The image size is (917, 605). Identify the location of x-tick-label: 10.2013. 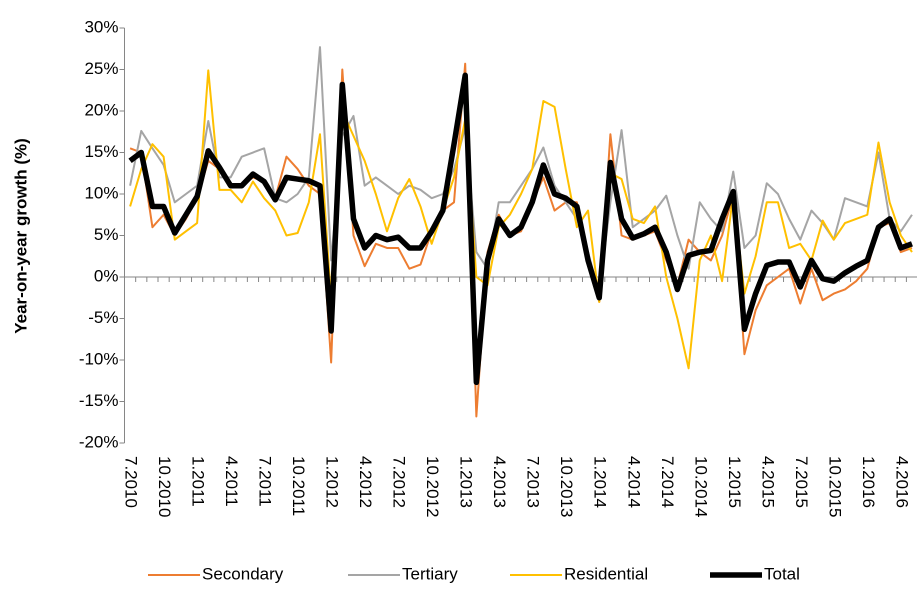
(566, 486).